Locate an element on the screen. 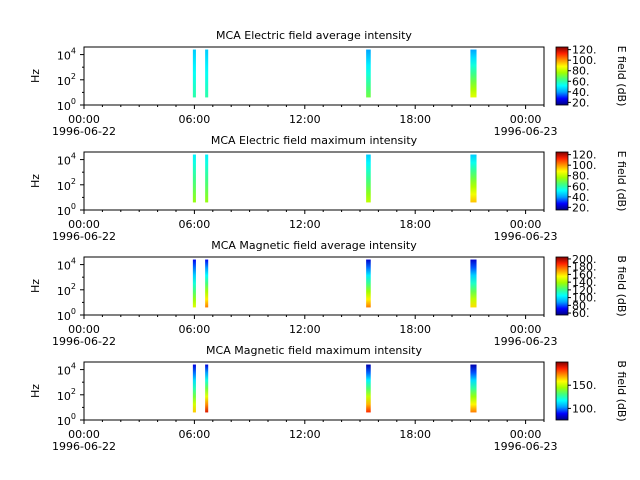 The image size is (640, 480). panel-title: MCA Electric field average intensity is located at coordinates (314, 35).